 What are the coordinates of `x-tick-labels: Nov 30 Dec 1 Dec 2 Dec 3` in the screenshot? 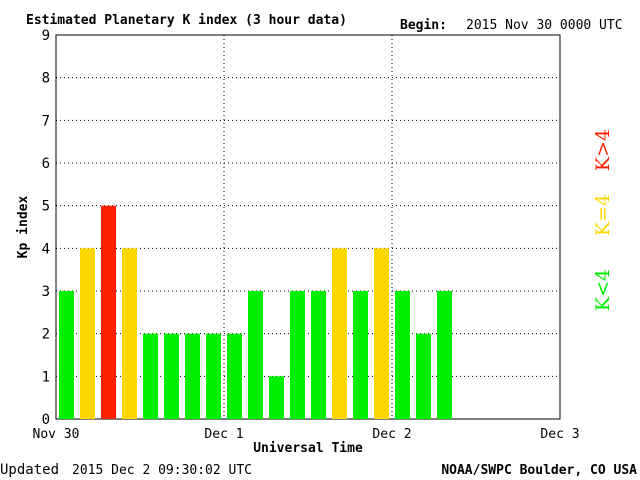 It's located at (306, 434).